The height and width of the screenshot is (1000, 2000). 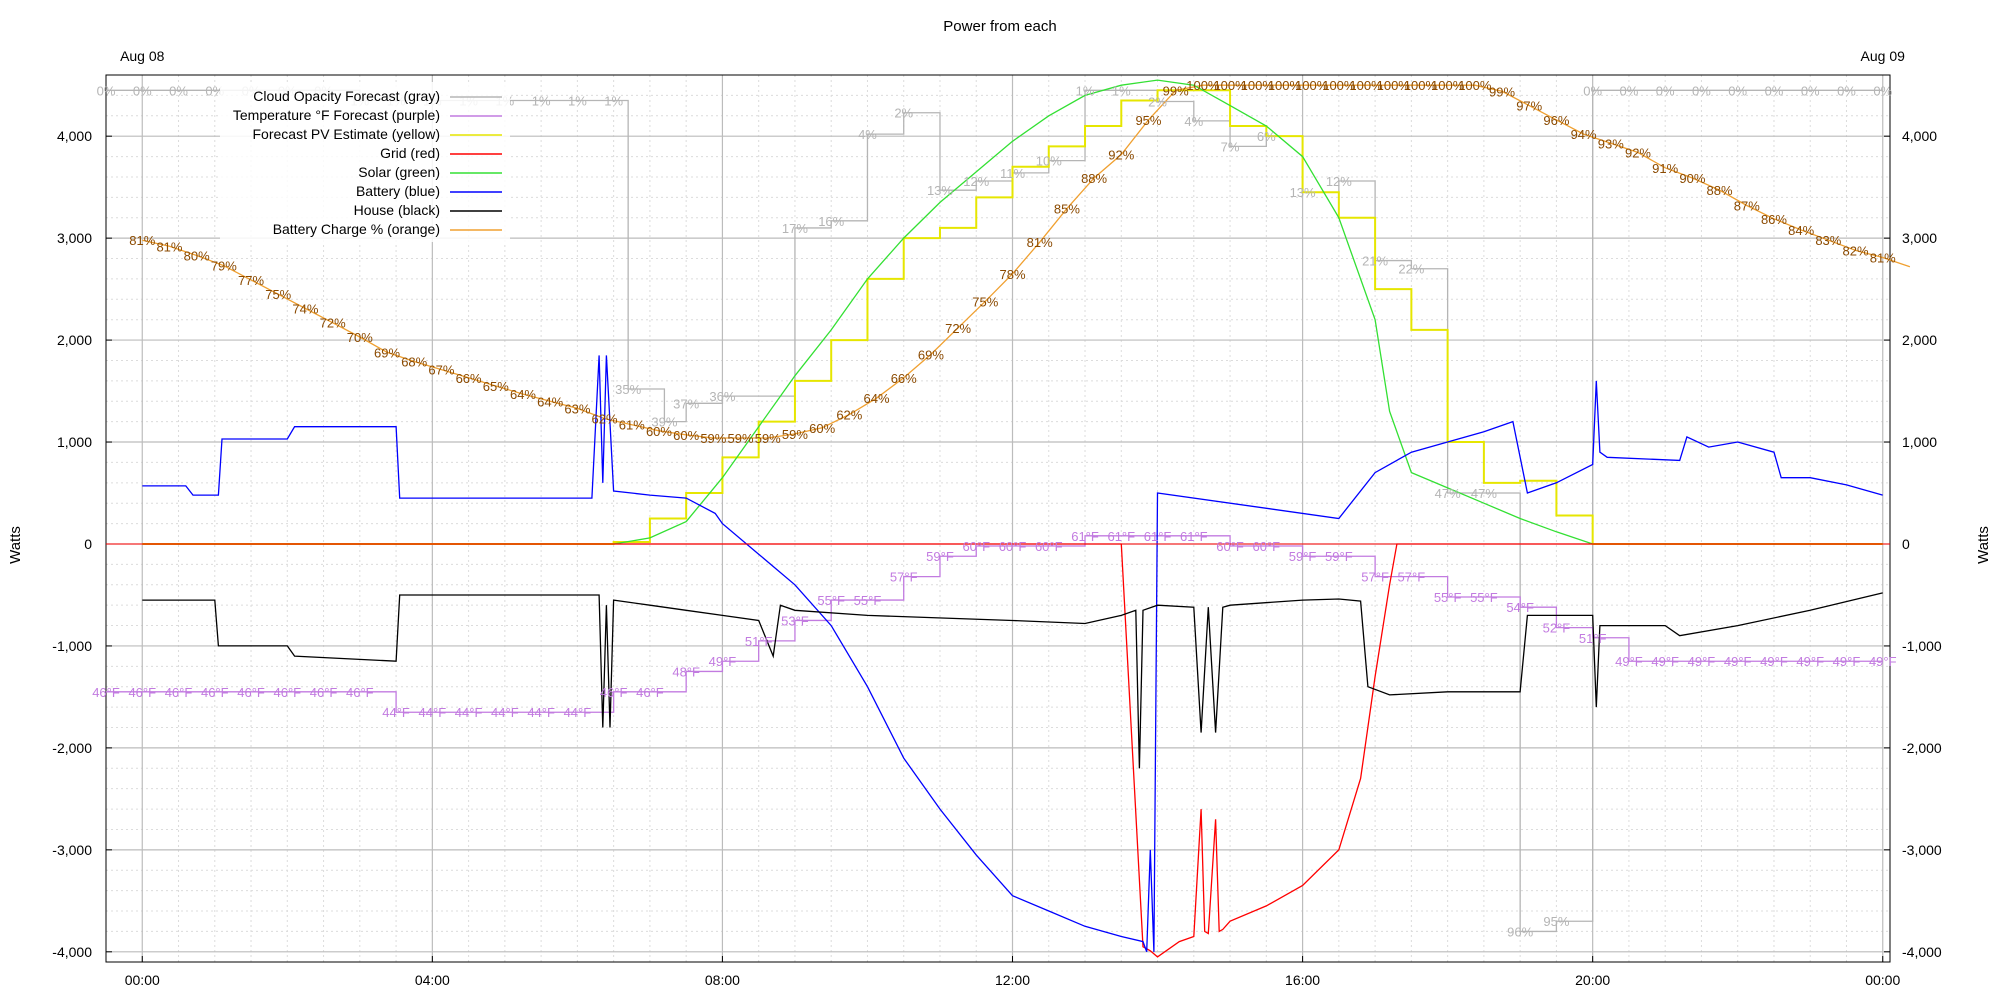 I want to click on charge-label: 91%, so click(x=1665, y=168).